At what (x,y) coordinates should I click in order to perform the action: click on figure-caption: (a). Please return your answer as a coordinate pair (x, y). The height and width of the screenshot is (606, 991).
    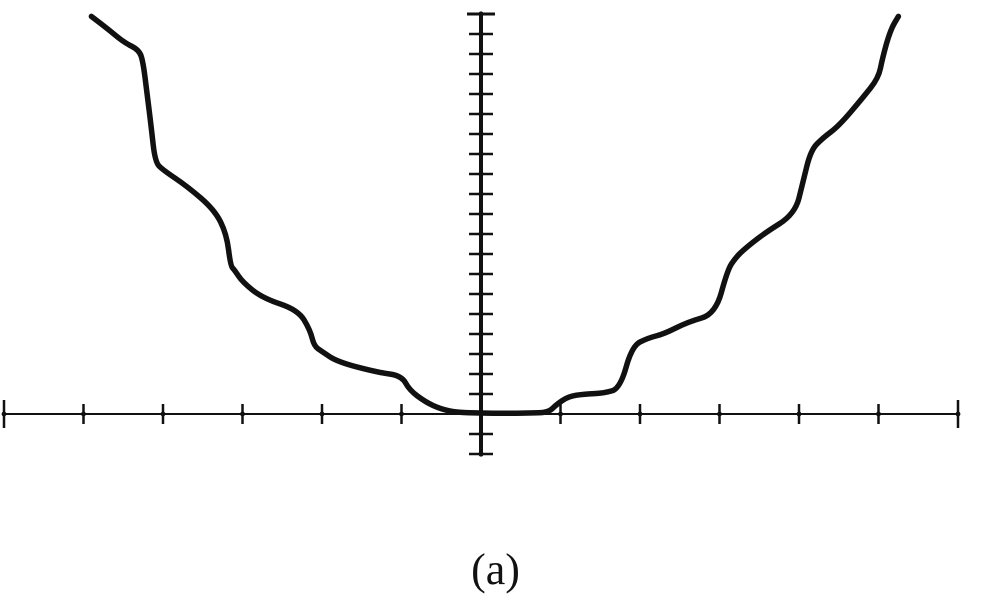
    Looking at the image, I should click on (495, 569).